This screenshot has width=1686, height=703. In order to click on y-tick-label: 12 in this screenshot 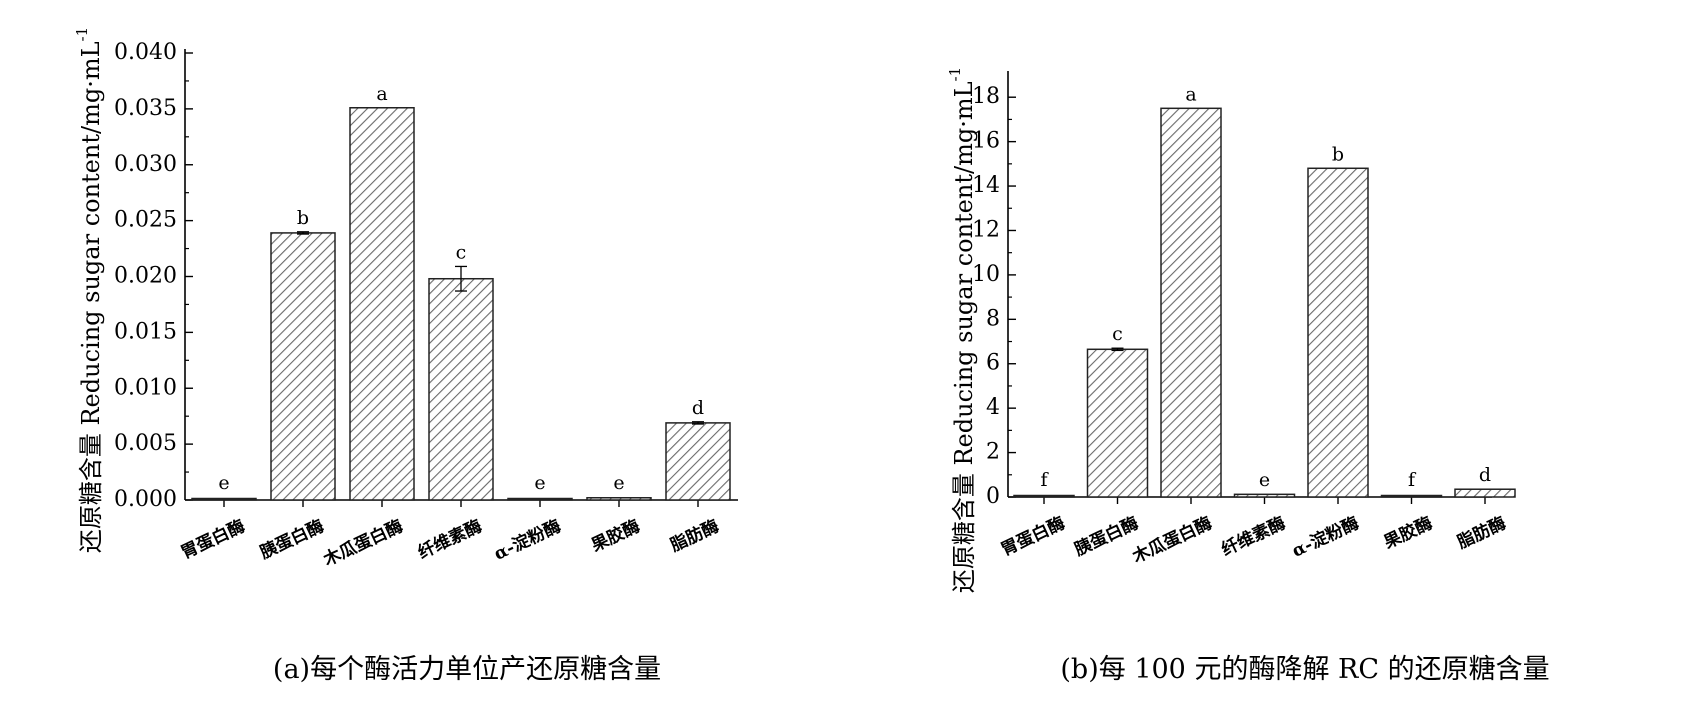, I will do `click(986, 229)`.